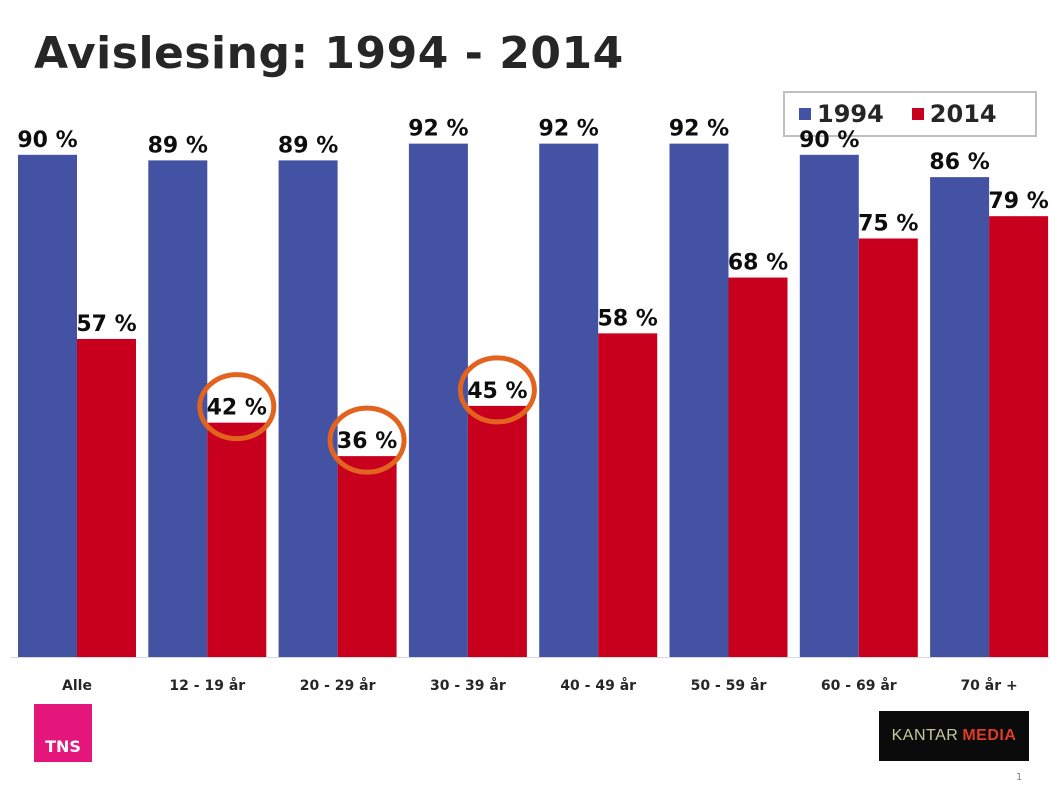 The width and height of the screenshot is (1058, 795). I want to click on data-label-2014-1: 42 %, so click(237, 408).